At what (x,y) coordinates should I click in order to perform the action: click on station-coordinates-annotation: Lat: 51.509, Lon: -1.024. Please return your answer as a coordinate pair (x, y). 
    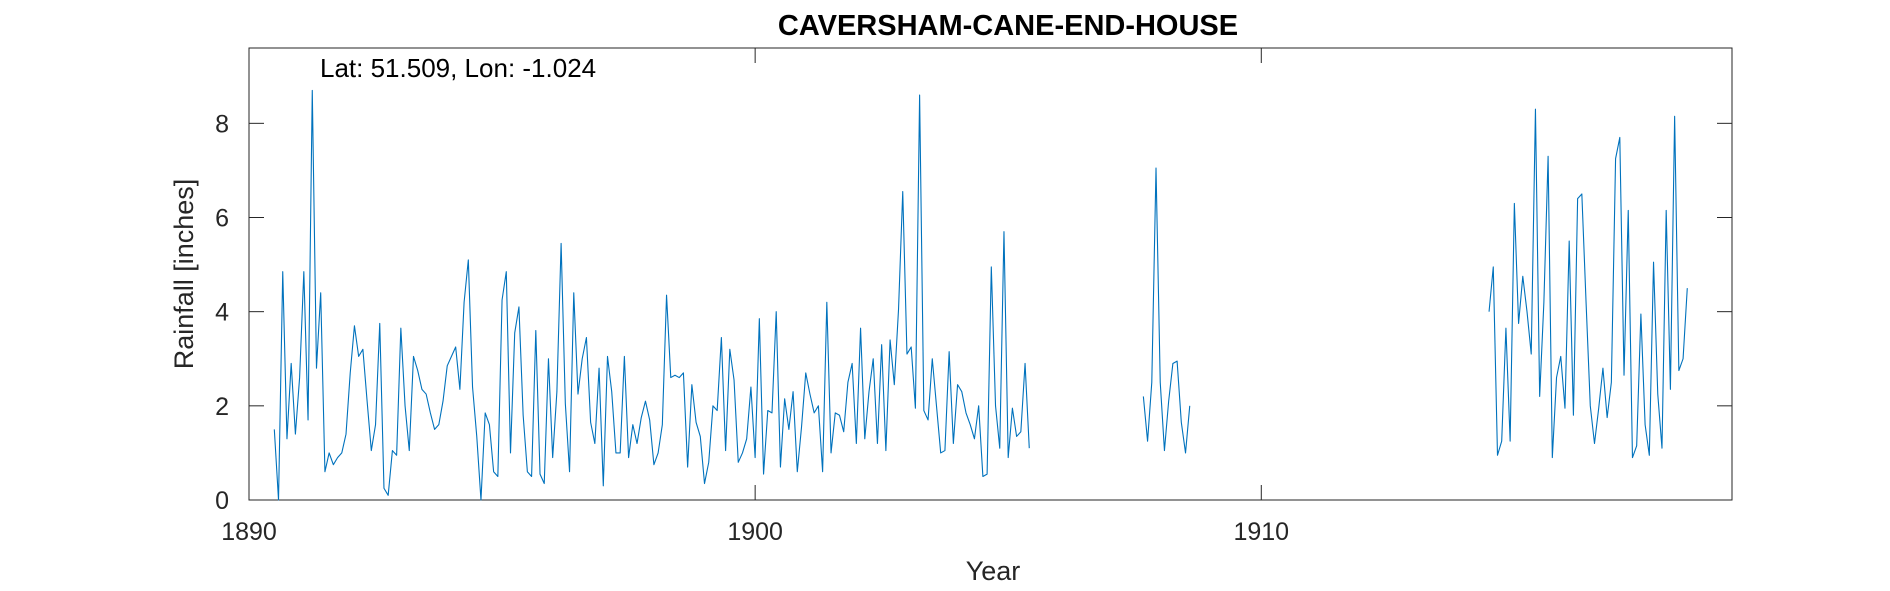
    Looking at the image, I should click on (458, 68).